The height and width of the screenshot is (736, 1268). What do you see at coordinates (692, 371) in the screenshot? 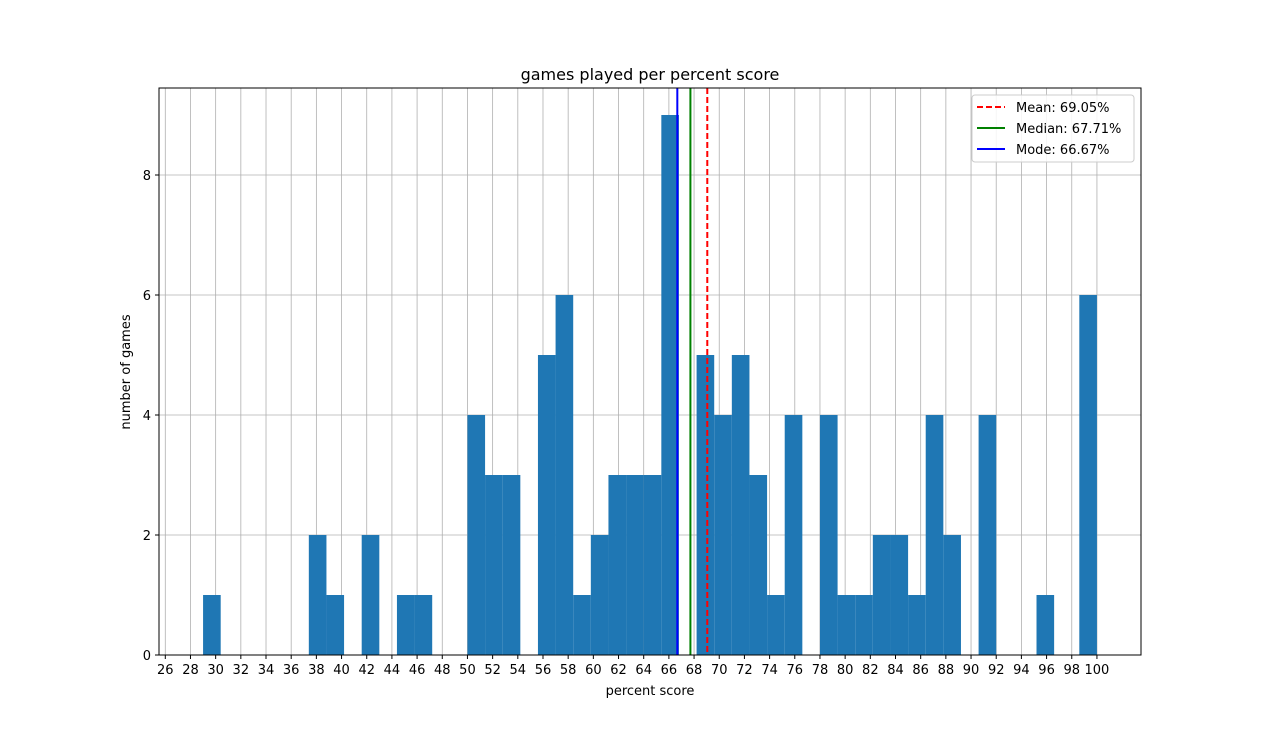
I see `statistic-lines` at bounding box center [692, 371].